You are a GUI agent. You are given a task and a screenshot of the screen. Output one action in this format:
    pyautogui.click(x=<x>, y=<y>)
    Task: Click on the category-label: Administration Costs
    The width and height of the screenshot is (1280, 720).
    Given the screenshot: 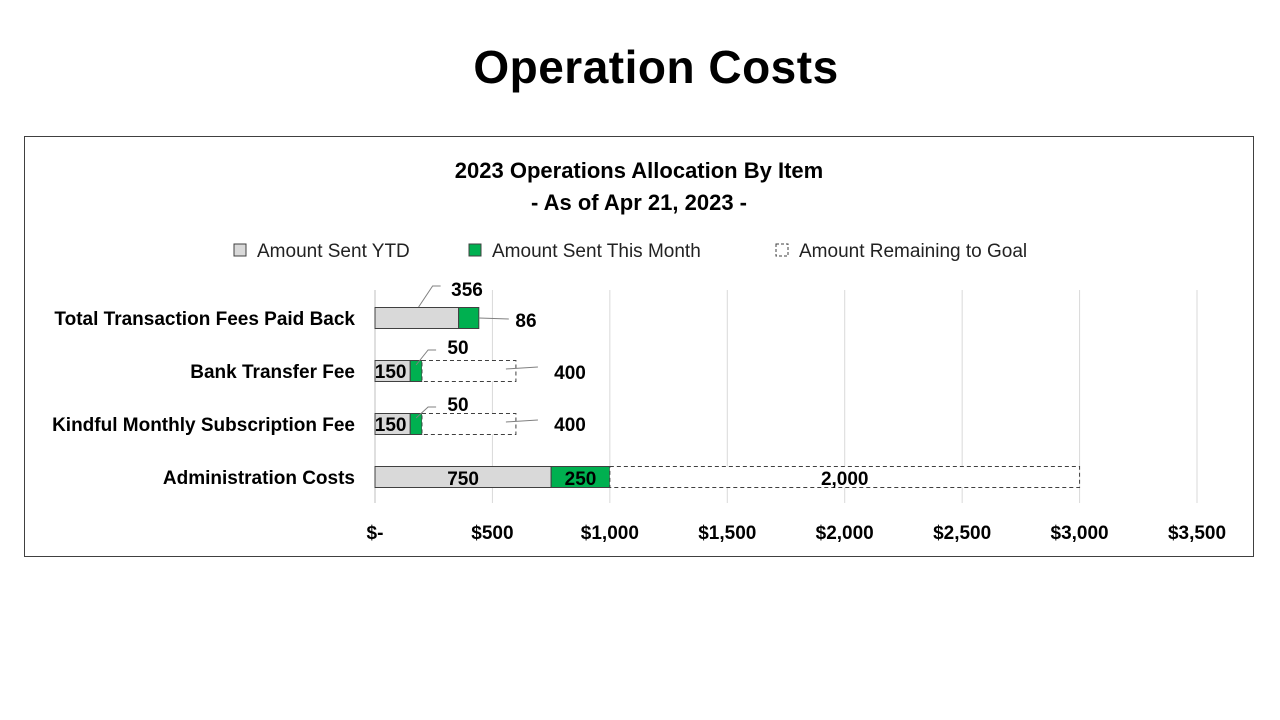 What is the action you would take?
    pyautogui.click(x=259, y=478)
    